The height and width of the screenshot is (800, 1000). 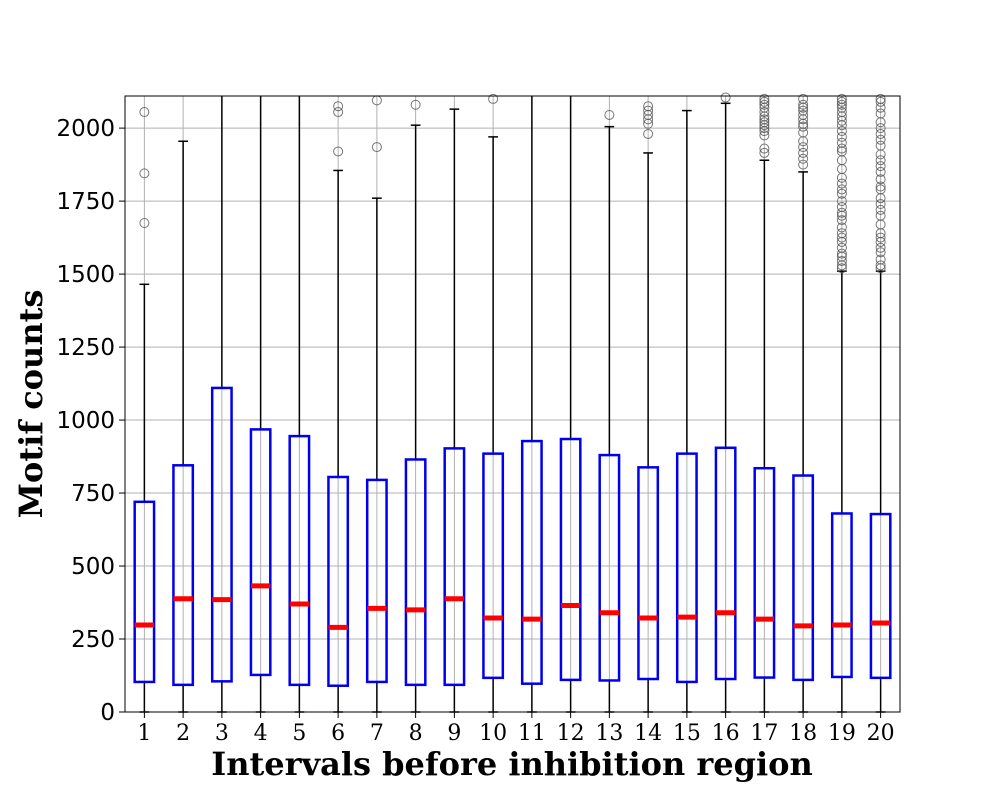 I want to click on x-tick-label: 13, so click(x=609, y=733).